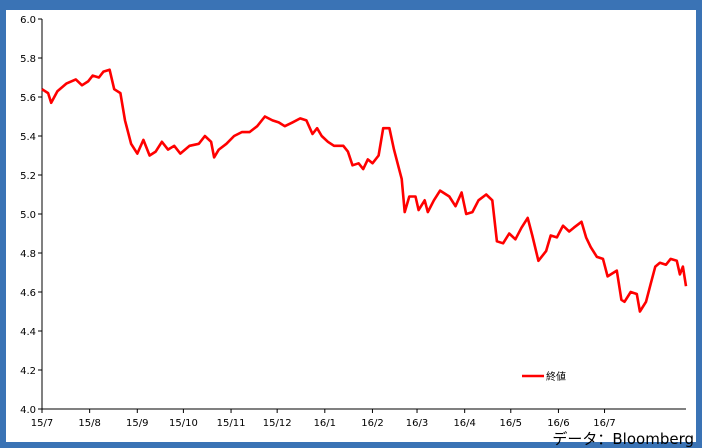 The image size is (702, 448). Describe the element at coordinates (137, 423) in the screenshot. I see `x-tick-label: 15/9` at that location.